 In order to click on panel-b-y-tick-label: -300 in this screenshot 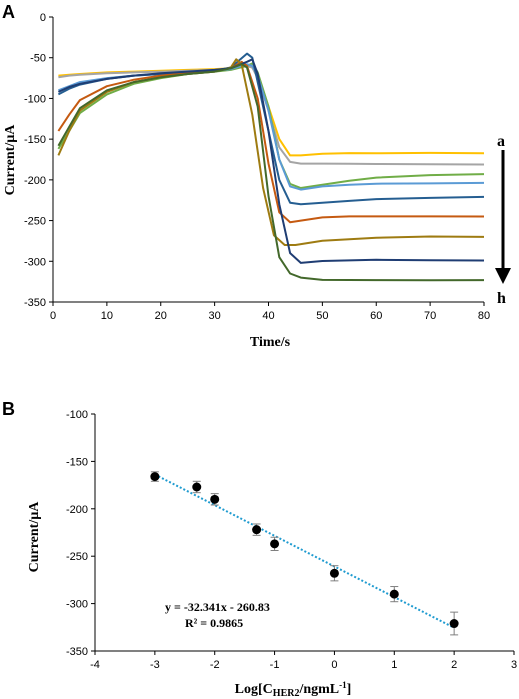, I will do `click(77, 605)`.